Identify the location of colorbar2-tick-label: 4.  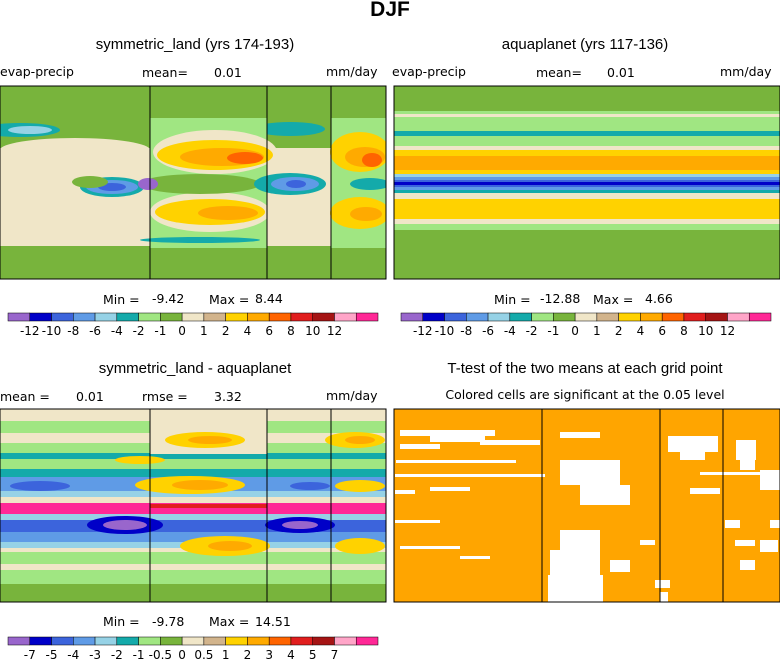
(641, 331).